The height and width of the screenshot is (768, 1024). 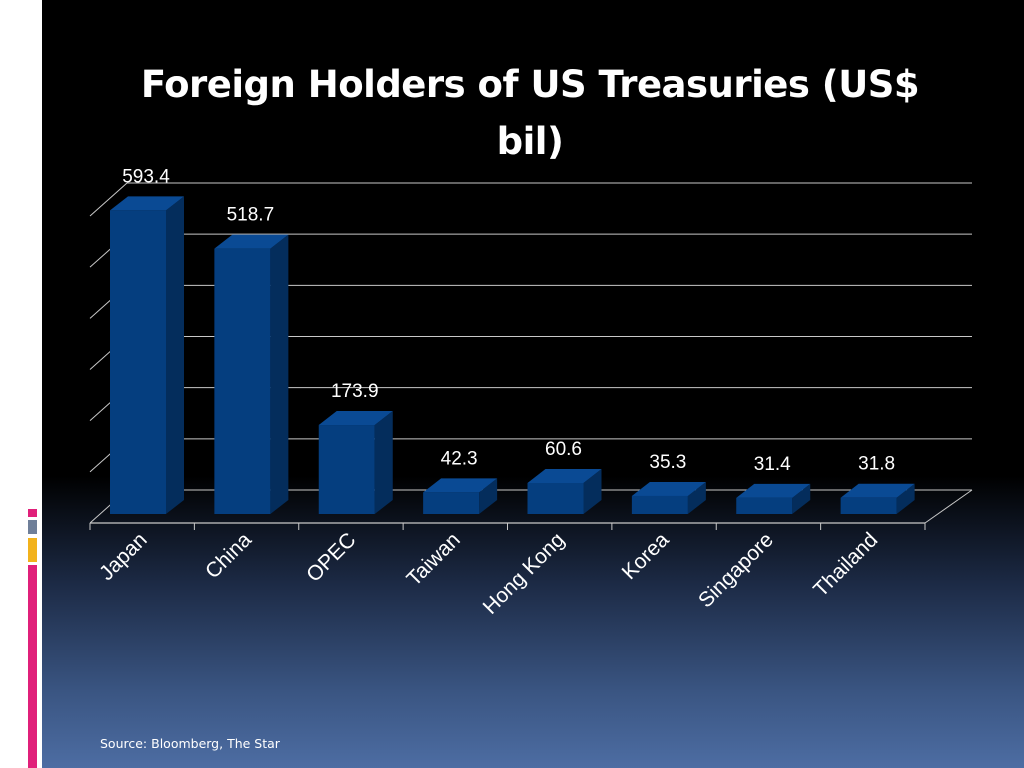 What do you see at coordinates (563, 449) in the screenshot?
I see `data-label: 60.6` at bounding box center [563, 449].